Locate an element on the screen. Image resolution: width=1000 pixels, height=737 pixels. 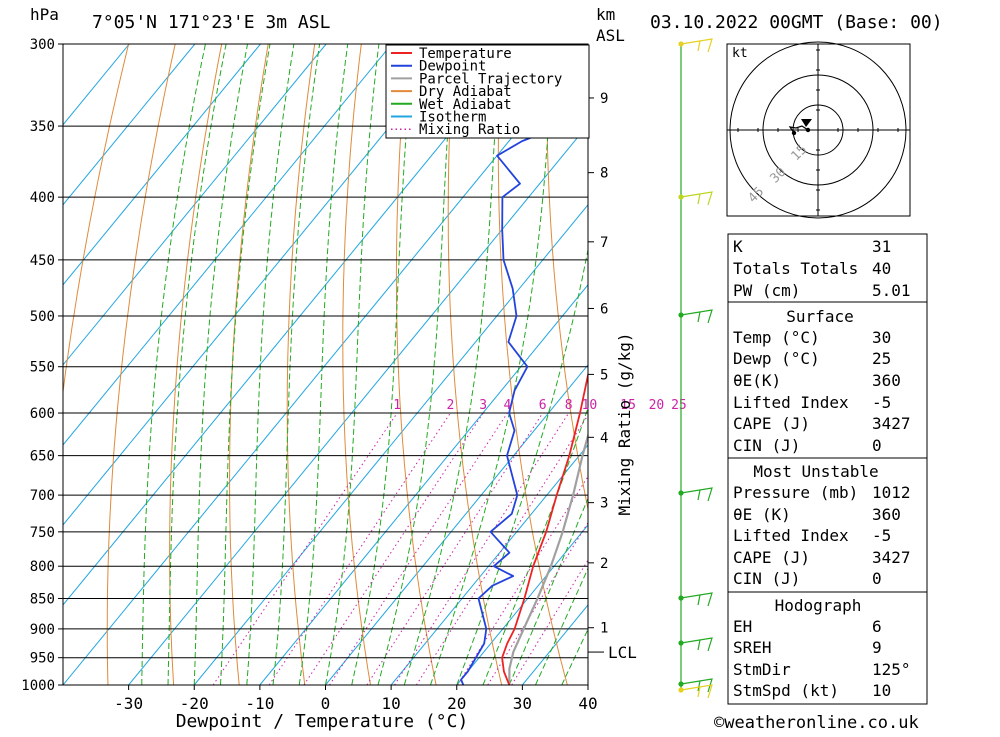
surface-label: CAPE (J) is located at coordinates (771, 423).